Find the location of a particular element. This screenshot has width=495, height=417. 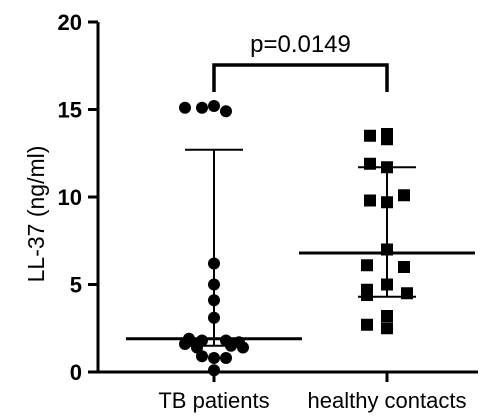

y-tick-label: 10 is located at coordinates (70, 197).